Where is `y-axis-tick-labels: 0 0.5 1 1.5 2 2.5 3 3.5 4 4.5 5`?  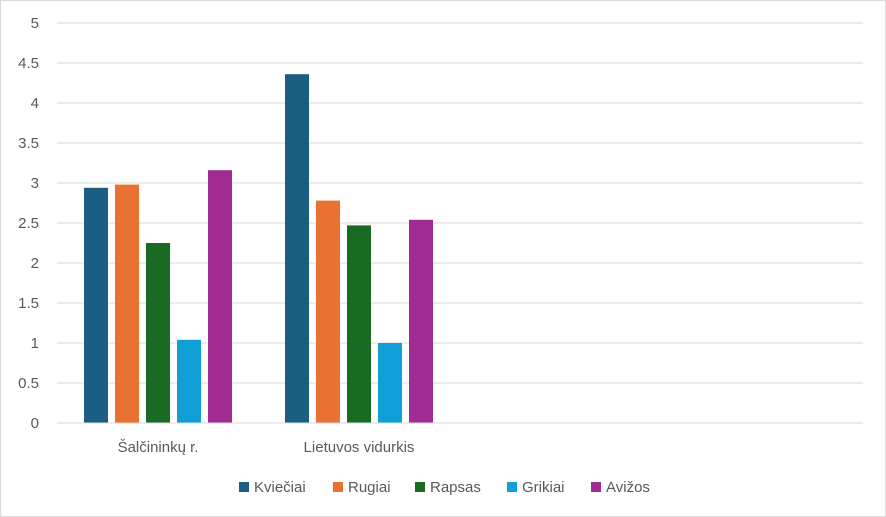 y-axis-tick-labels: 0 0.5 1 1.5 2 2.5 3 3.5 4 4.5 5 is located at coordinates (28, 223).